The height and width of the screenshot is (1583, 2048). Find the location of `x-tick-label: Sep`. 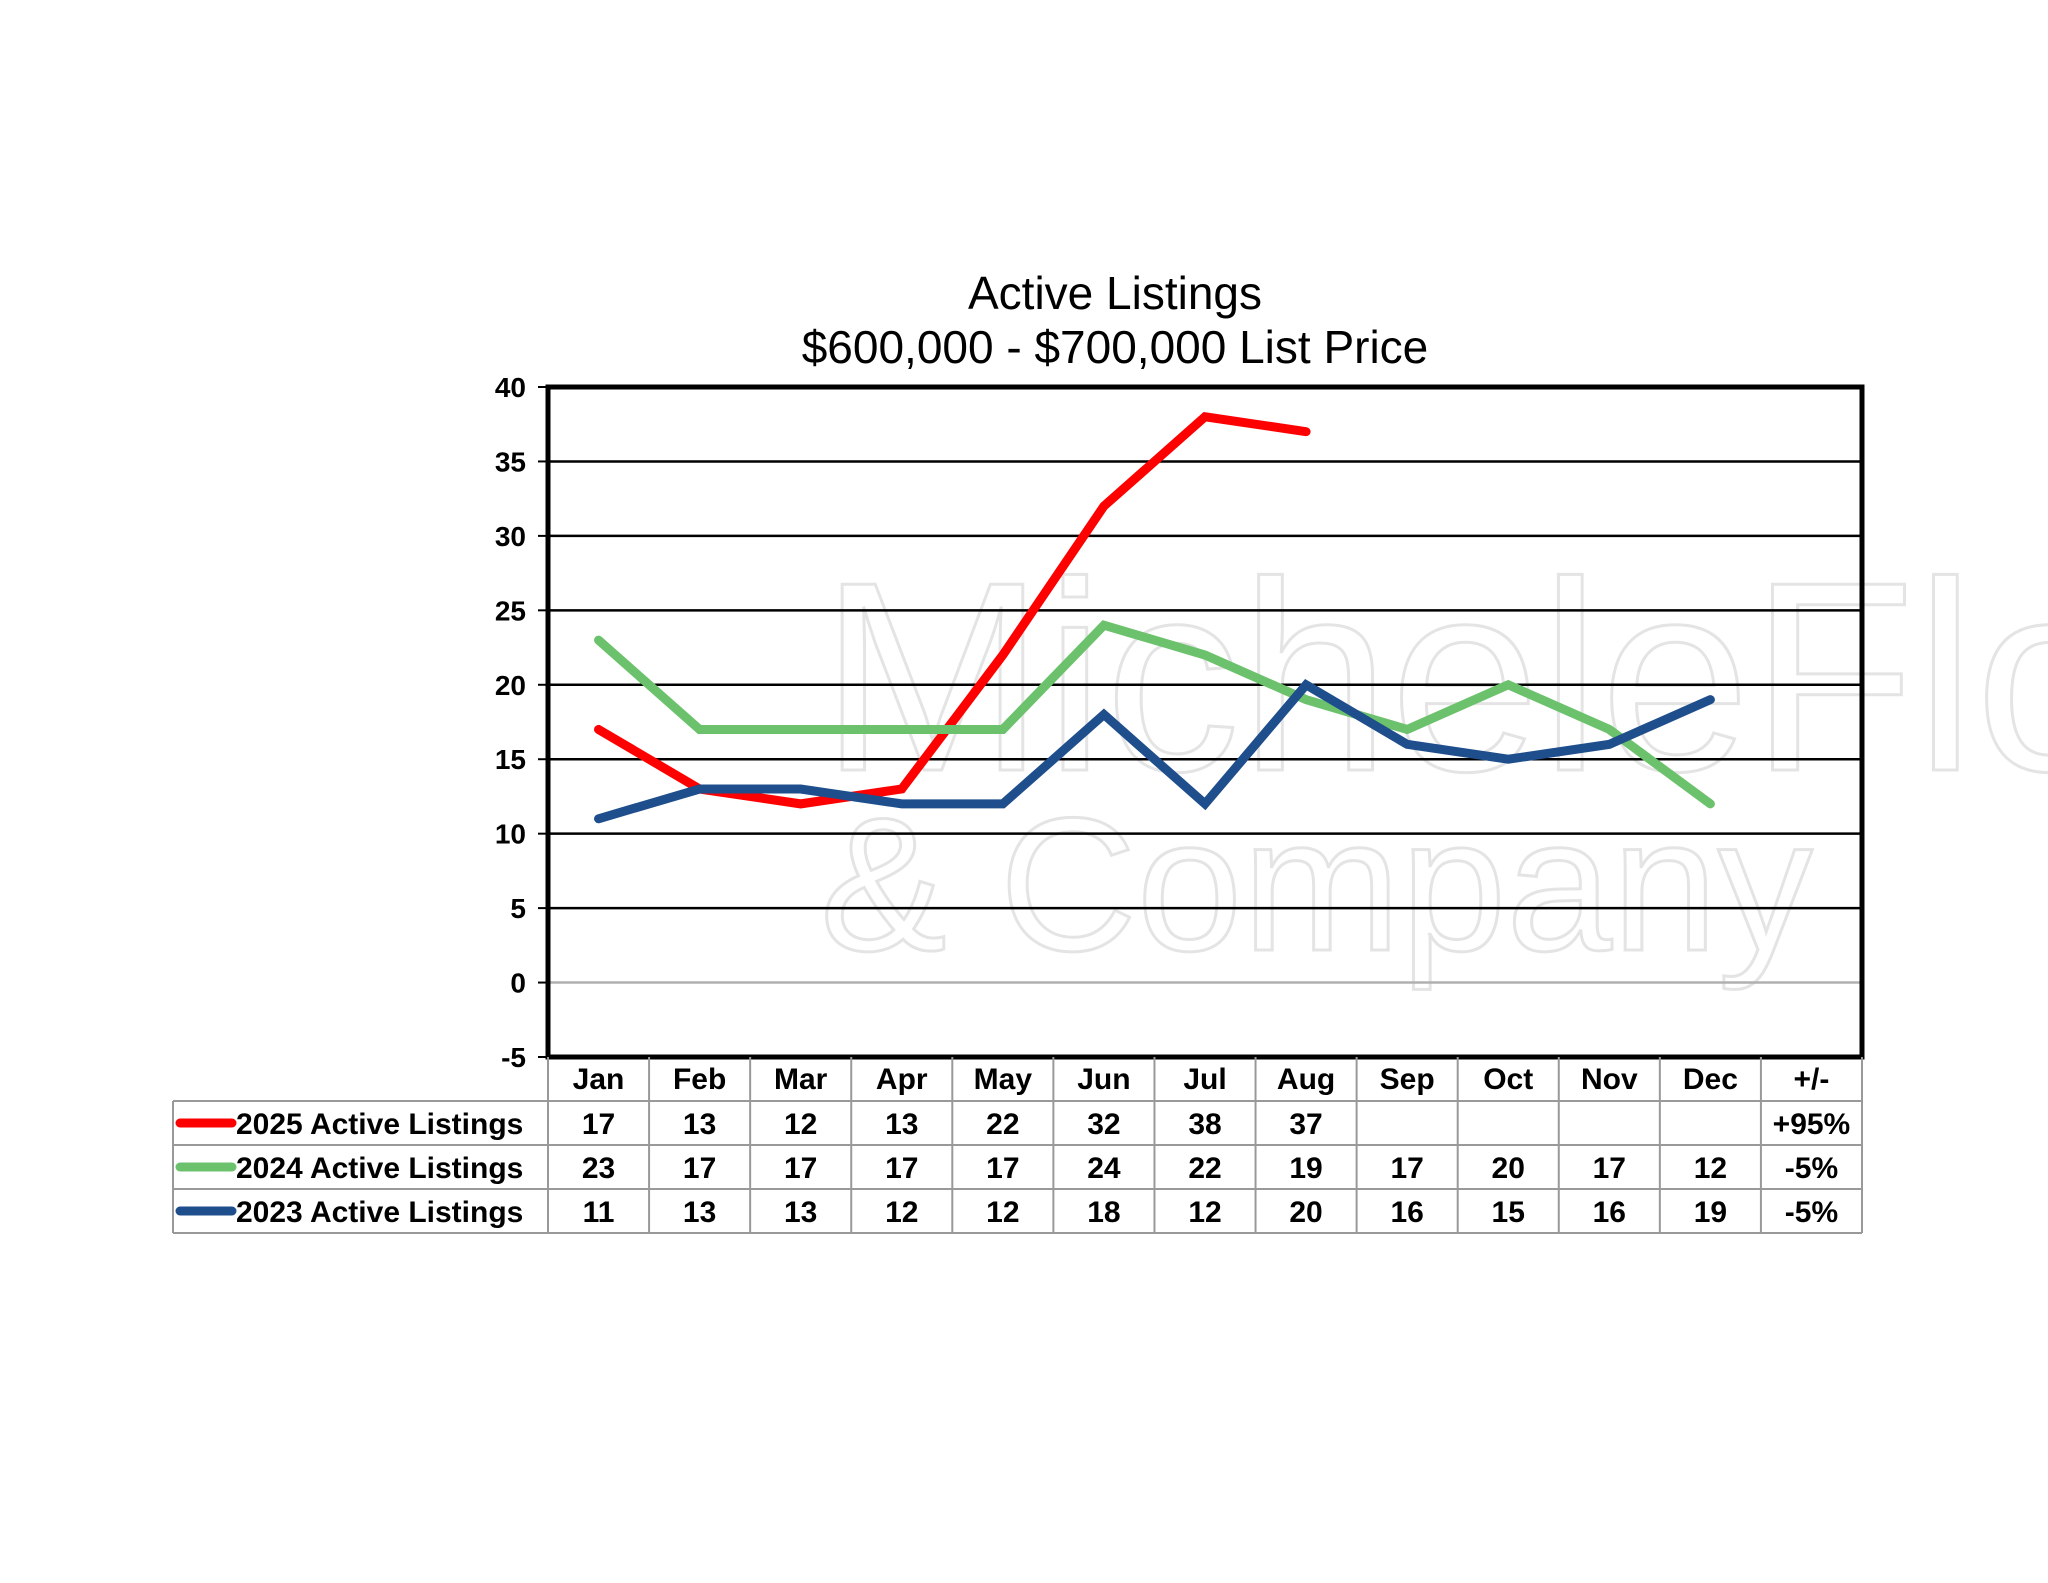

x-tick-label: Sep is located at coordinates (1407, 1079).